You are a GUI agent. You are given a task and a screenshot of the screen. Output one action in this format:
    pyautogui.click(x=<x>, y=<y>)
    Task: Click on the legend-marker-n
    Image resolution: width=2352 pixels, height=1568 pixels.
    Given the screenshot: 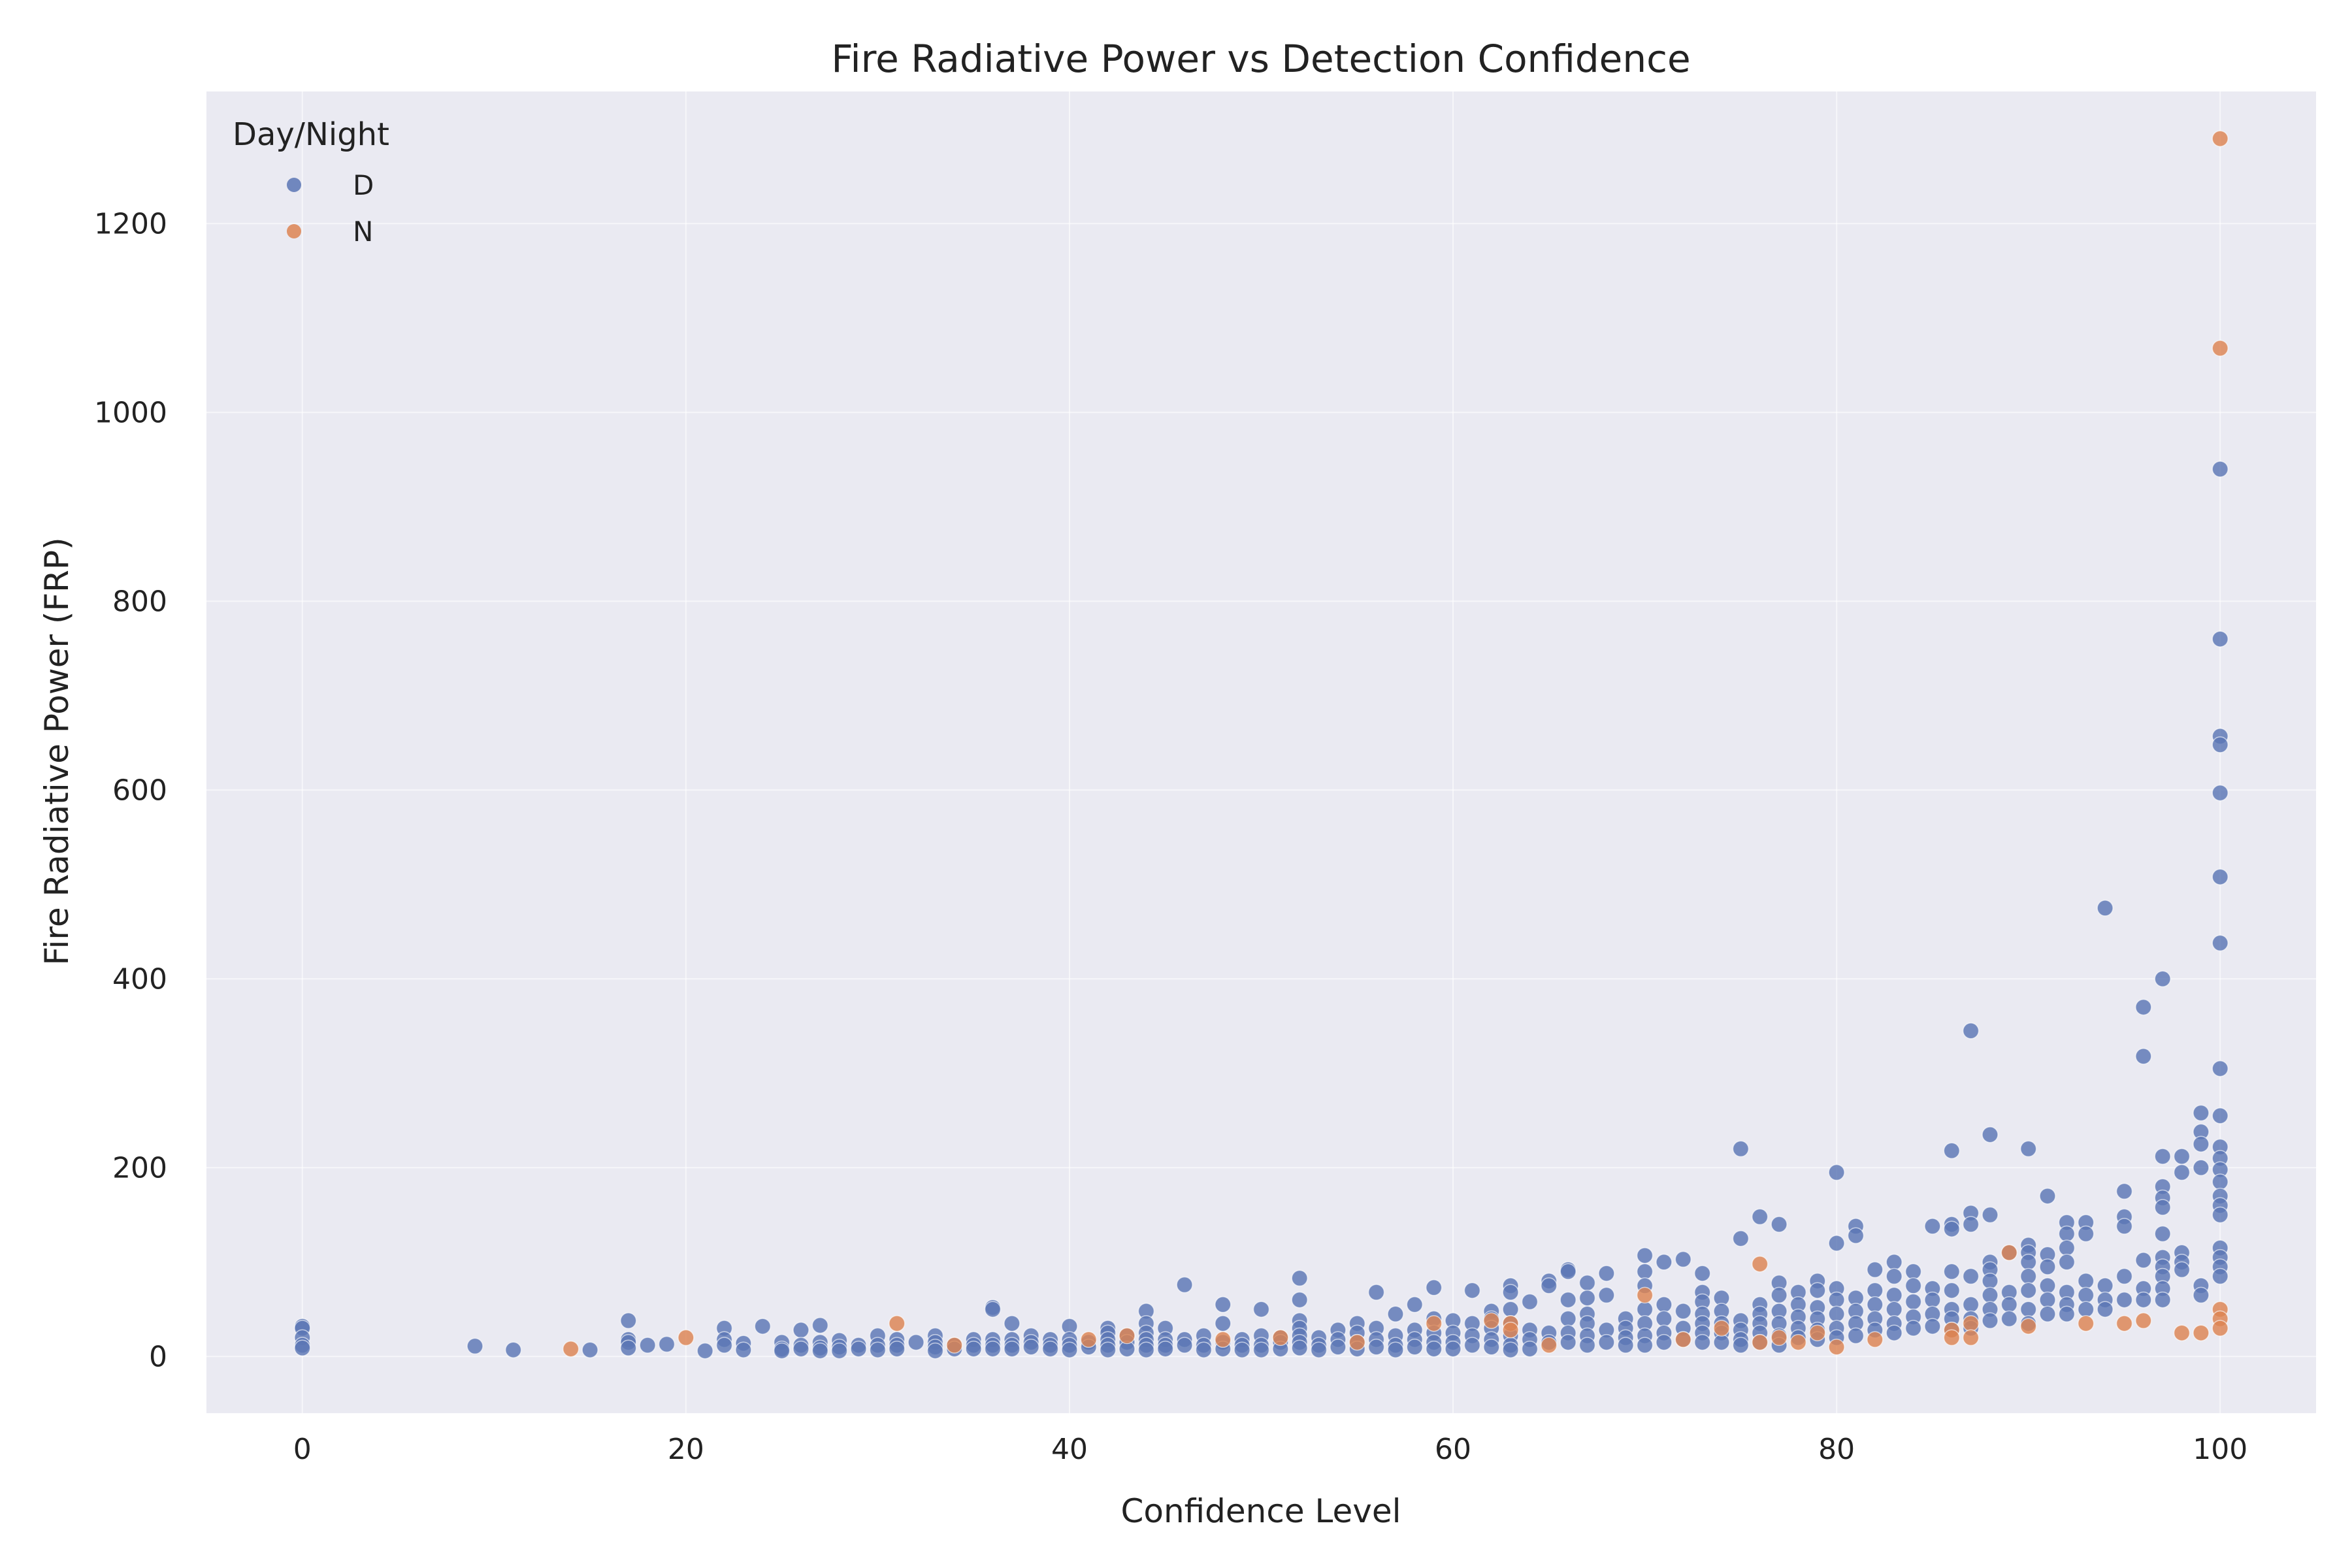 What is the action you would take?
    pyautogui.click(x=294, y=231)
    